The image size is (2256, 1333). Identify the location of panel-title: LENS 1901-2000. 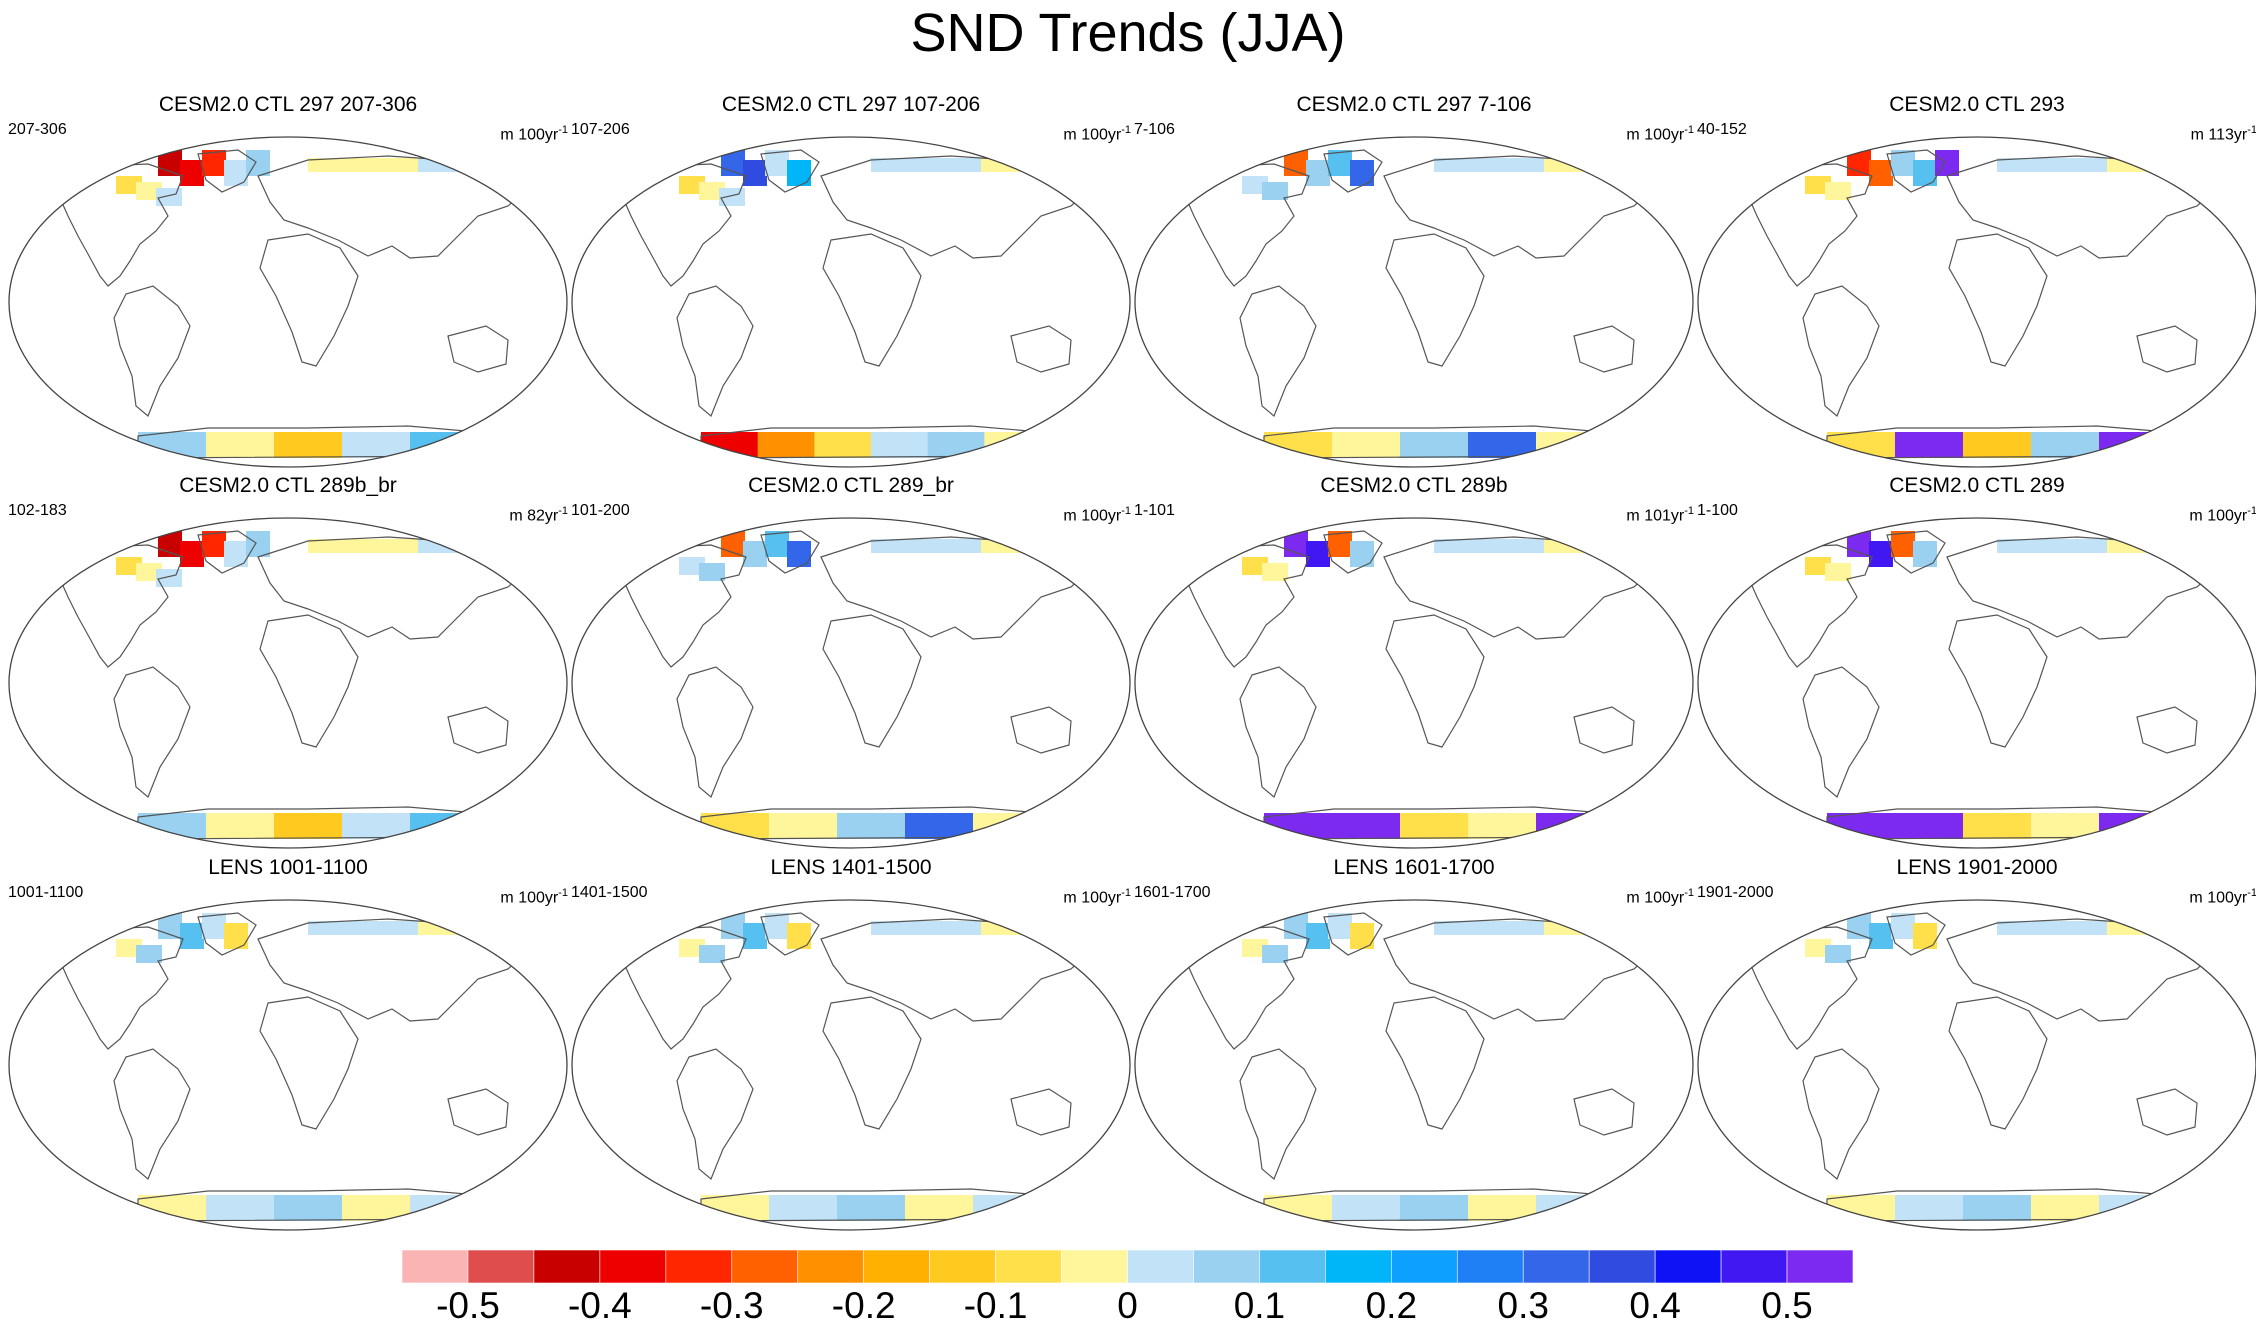
(1977, 867).